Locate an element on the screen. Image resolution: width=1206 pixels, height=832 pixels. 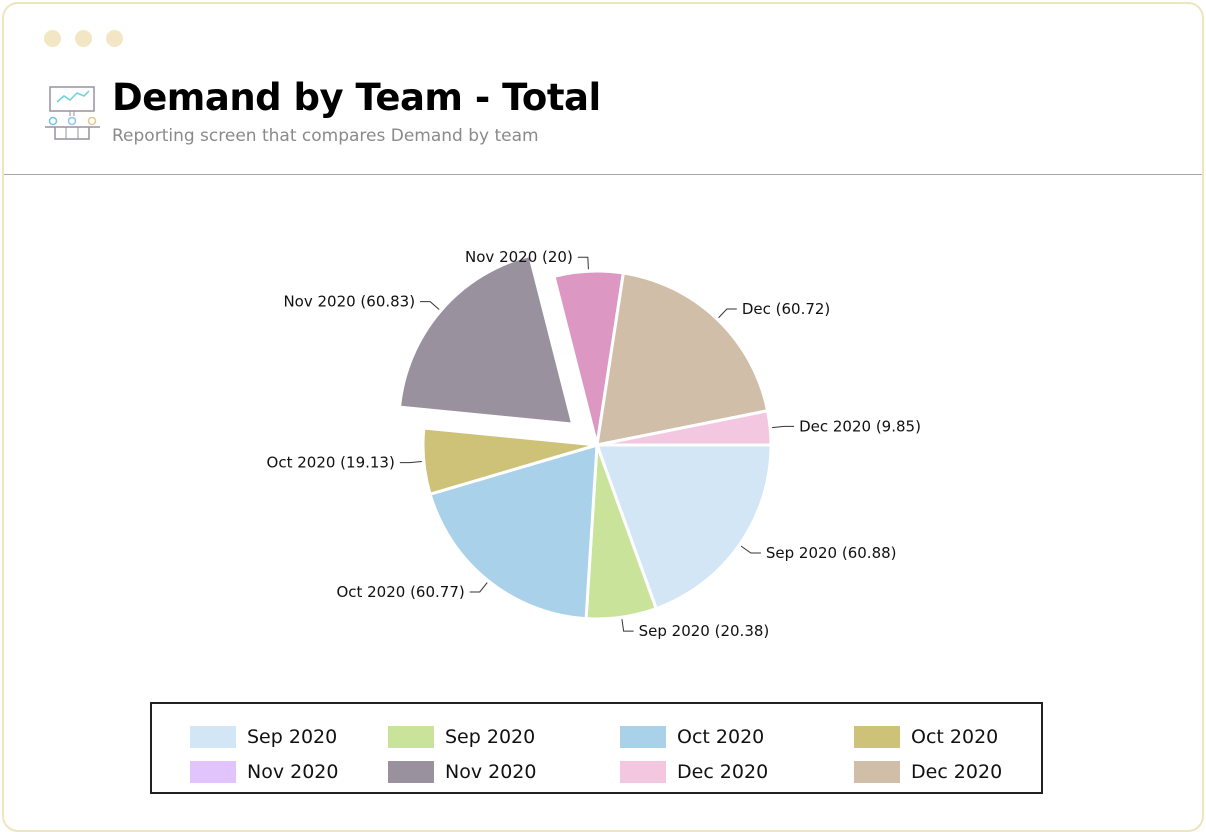
page-title: Demand by Team - Total is located at coordinates (356, 97).